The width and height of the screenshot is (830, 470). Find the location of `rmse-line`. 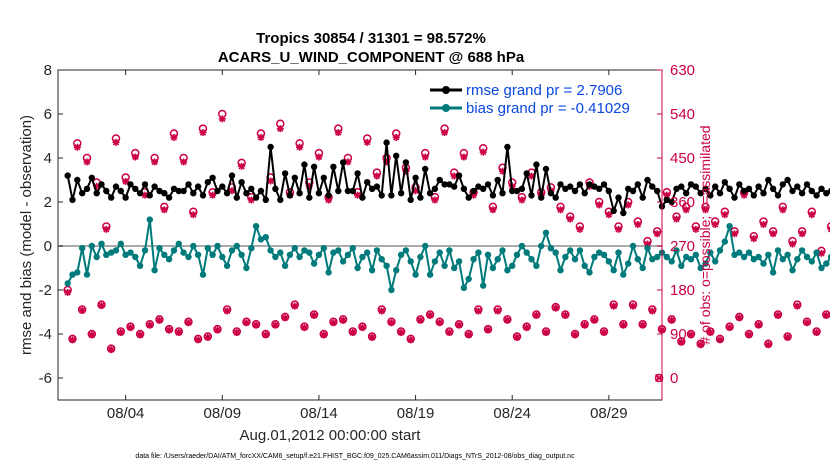

rmse-line is located at coordinates (448, 178).